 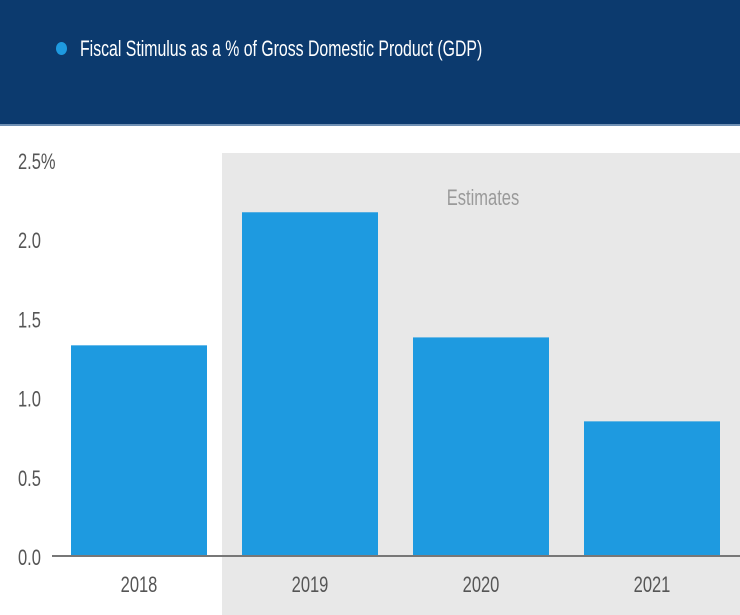 I want to click on y-tick-label: 0.5, so click(x=29, y=479).